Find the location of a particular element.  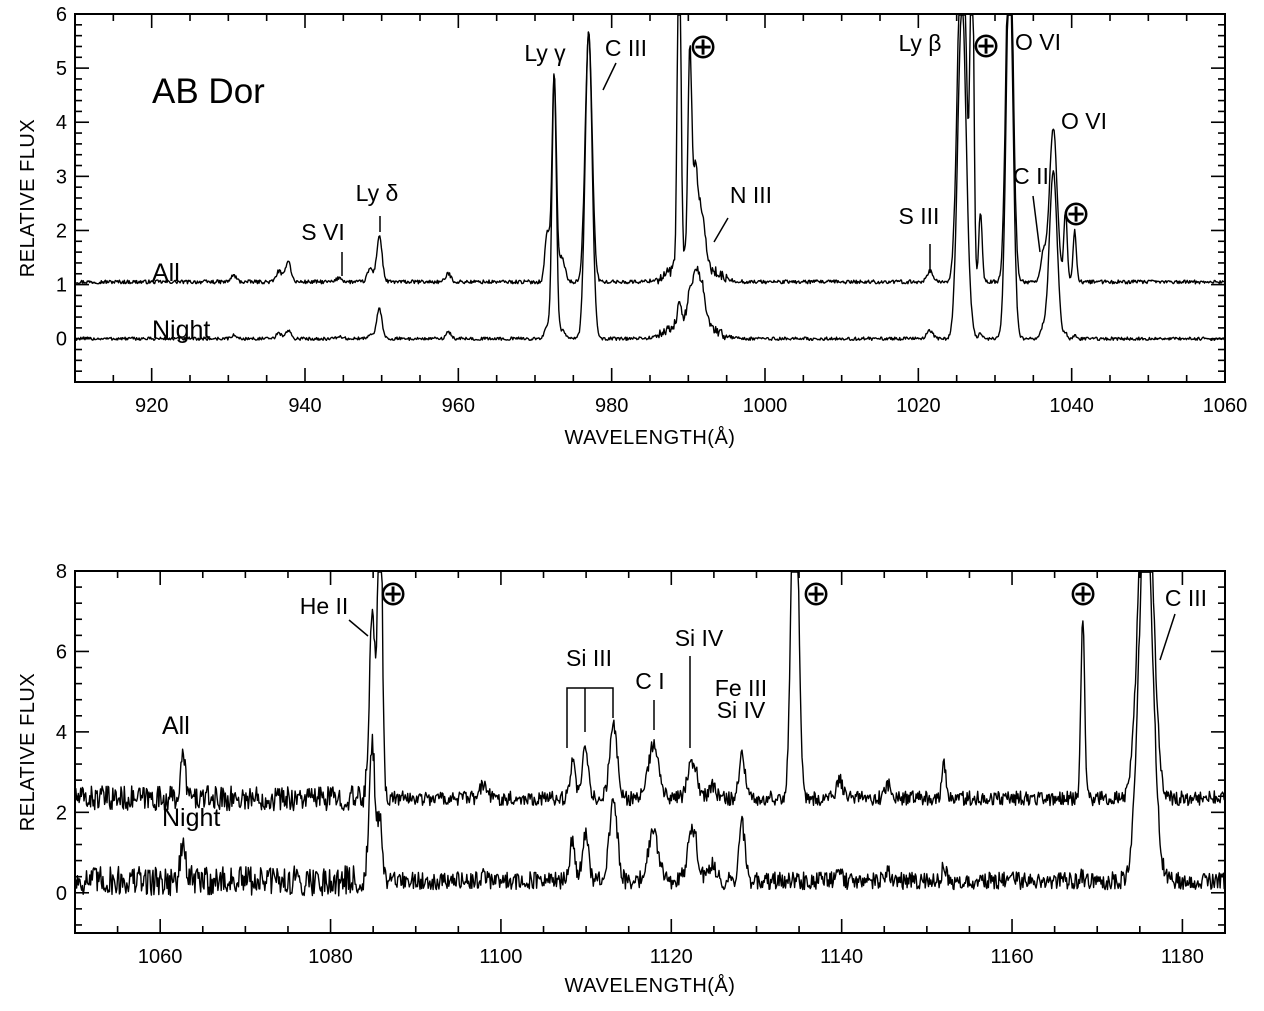

leader-c-iii-bottom is located at coordinates (1167, 637).